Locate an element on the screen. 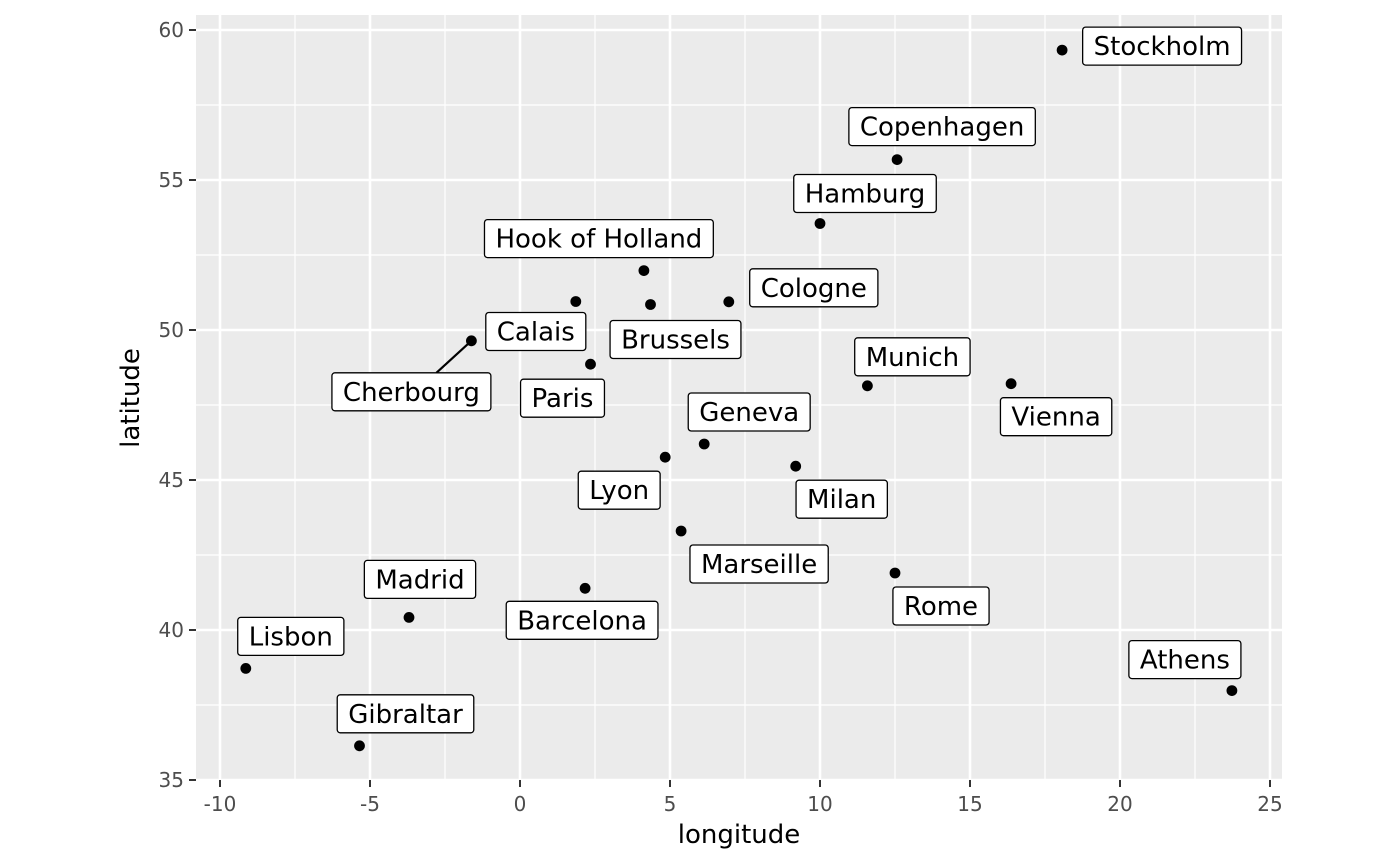  city-label: Lyon is located at coordinates (619, 490).